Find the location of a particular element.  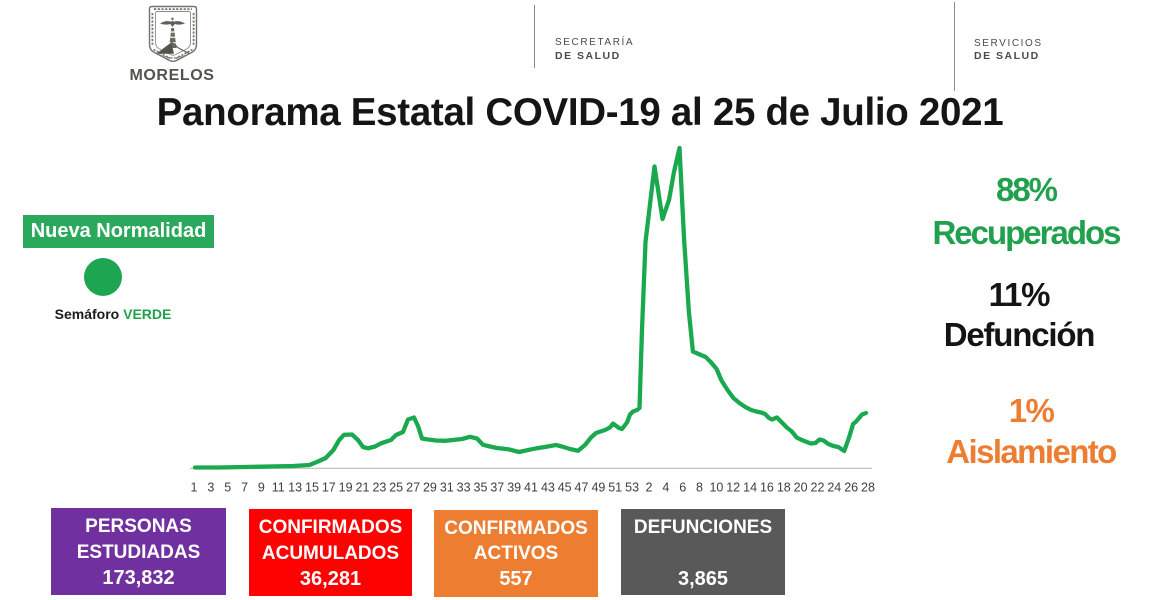

svg-text: 19 is located at coordinates (346, 488).